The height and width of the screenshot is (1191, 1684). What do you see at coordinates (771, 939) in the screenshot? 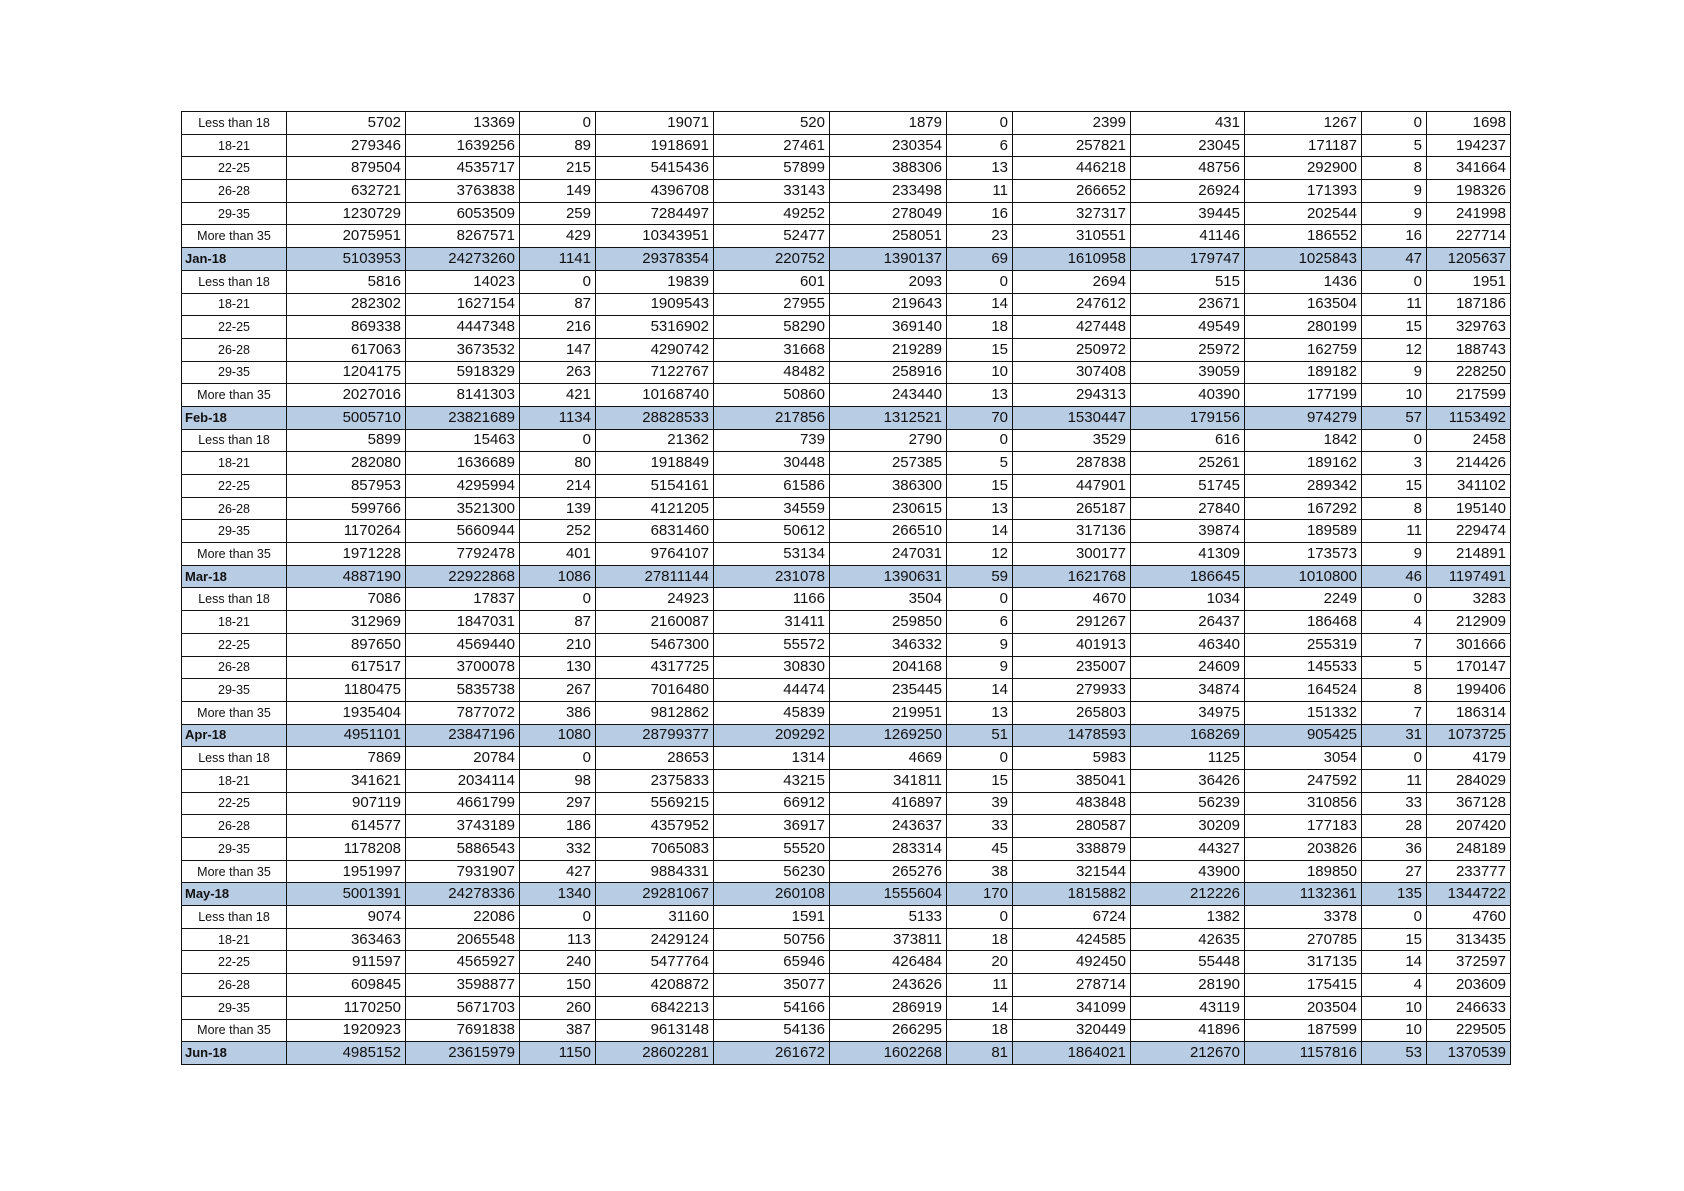
I see `table-cell: 50756` at bounding box center [771, 939].